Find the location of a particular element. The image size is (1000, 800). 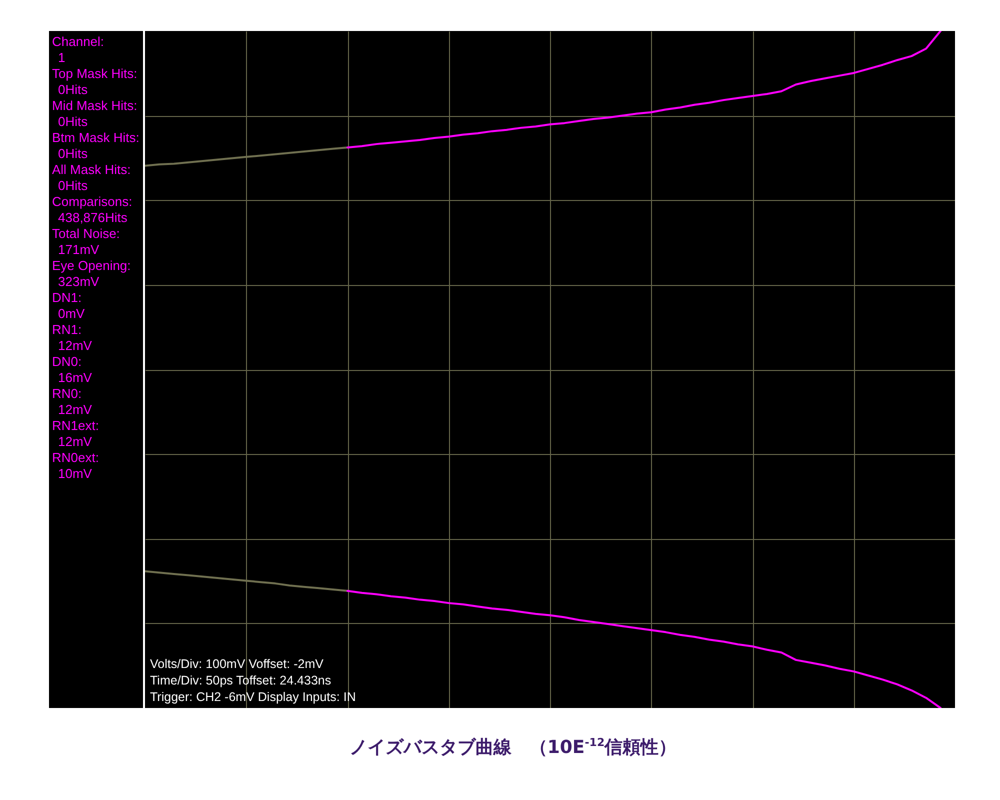

text: DN1: 0mV is located at coordinates (69, 305).